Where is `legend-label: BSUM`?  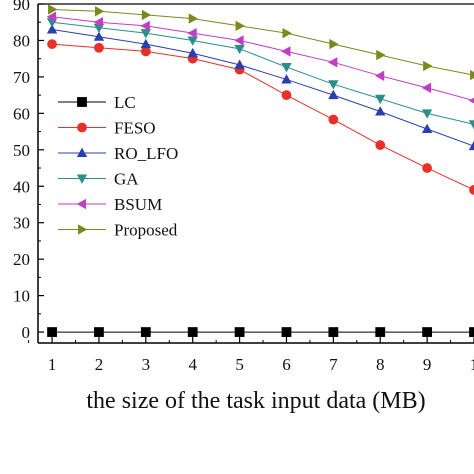
legend-label: BSUM is located at coordinates (138, 204).